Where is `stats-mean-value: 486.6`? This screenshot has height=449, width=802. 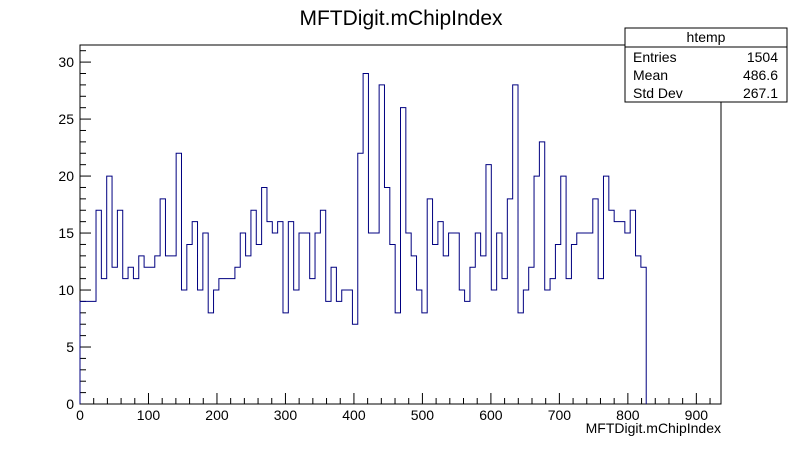
stats-mean-value: 486.6 is located at coordinates (760, 75).